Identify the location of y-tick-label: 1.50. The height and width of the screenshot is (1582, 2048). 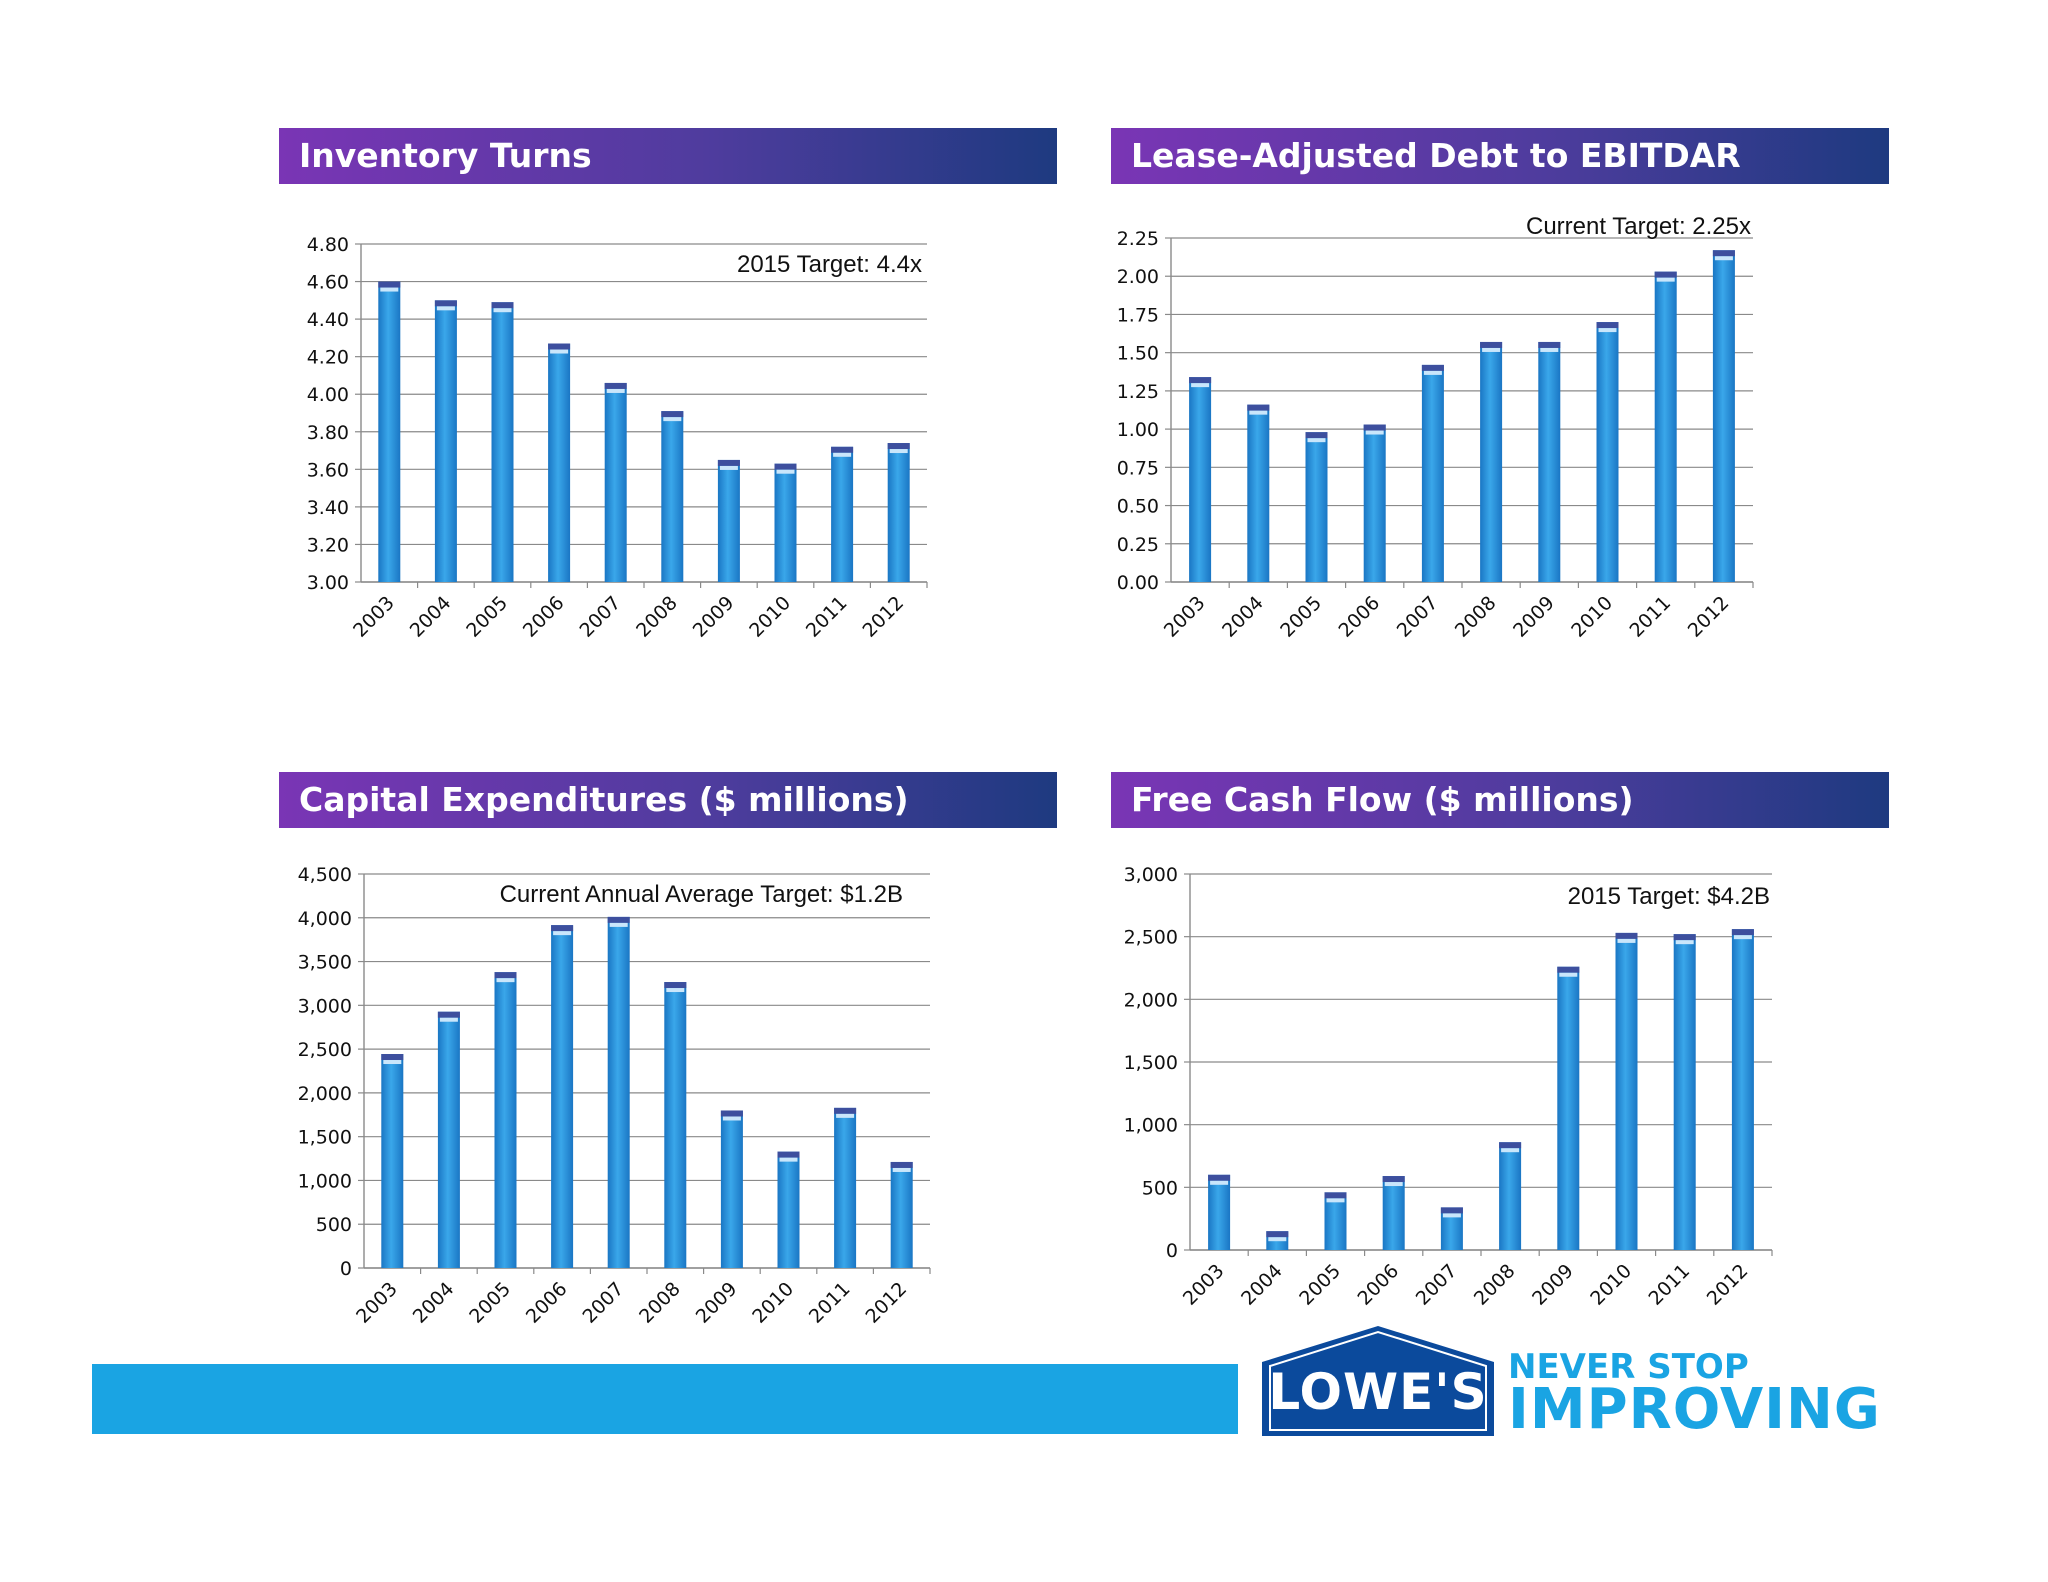
(1138, 354).